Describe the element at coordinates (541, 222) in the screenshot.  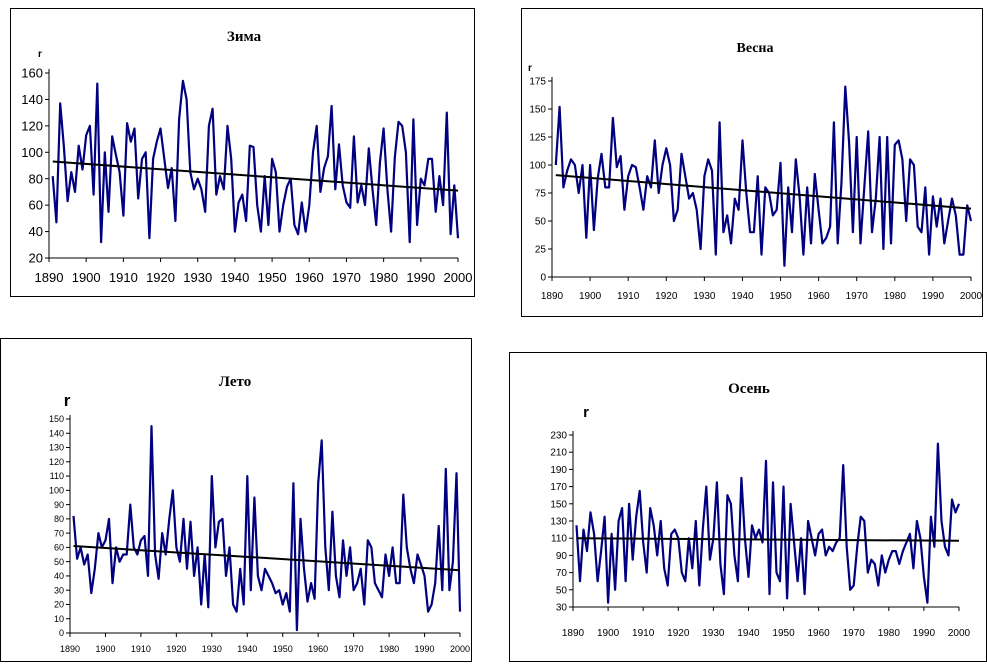
I see `y-tick-label: 50` at that location.